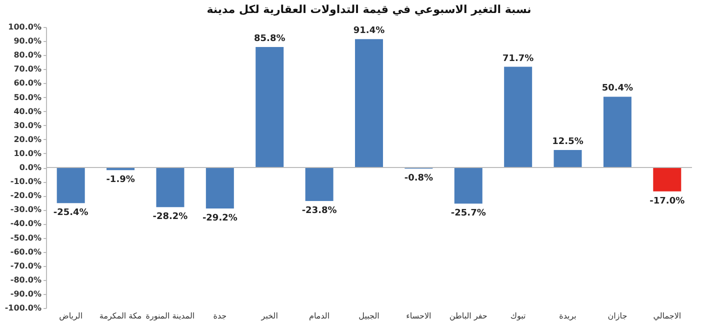  What do you see at coordinates (30, 167) in the screenshot?
I see `y-tick-label: 0.0%` at bounding box center [30, 167].